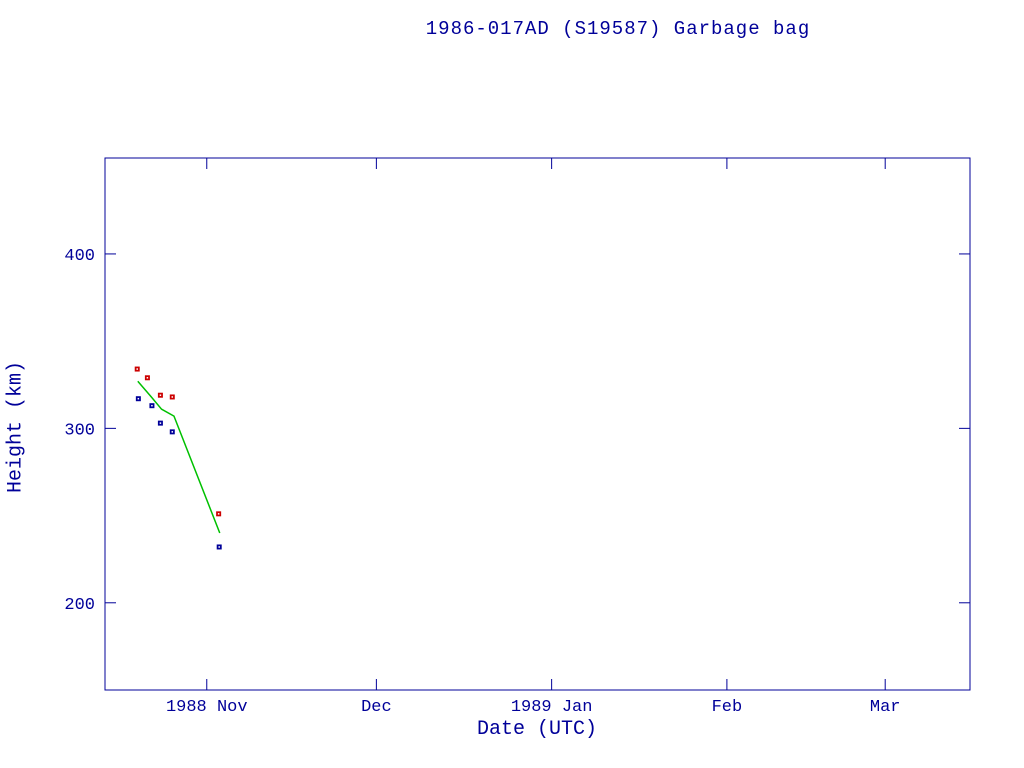 The image size is (1024, 768). Describe the element at coordinates (179, 457) in the screenshot. I see `fit-line-line` at that location.